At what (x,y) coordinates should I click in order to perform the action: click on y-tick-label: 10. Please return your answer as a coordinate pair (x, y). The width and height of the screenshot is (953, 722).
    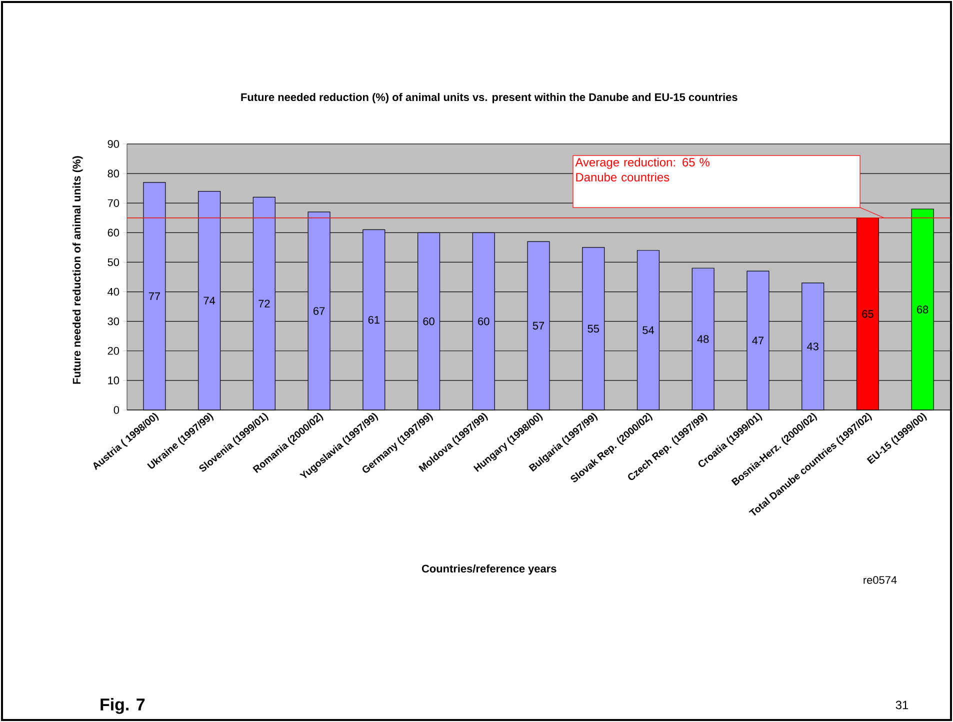
    Looking at the image, I should click on (114, 380).